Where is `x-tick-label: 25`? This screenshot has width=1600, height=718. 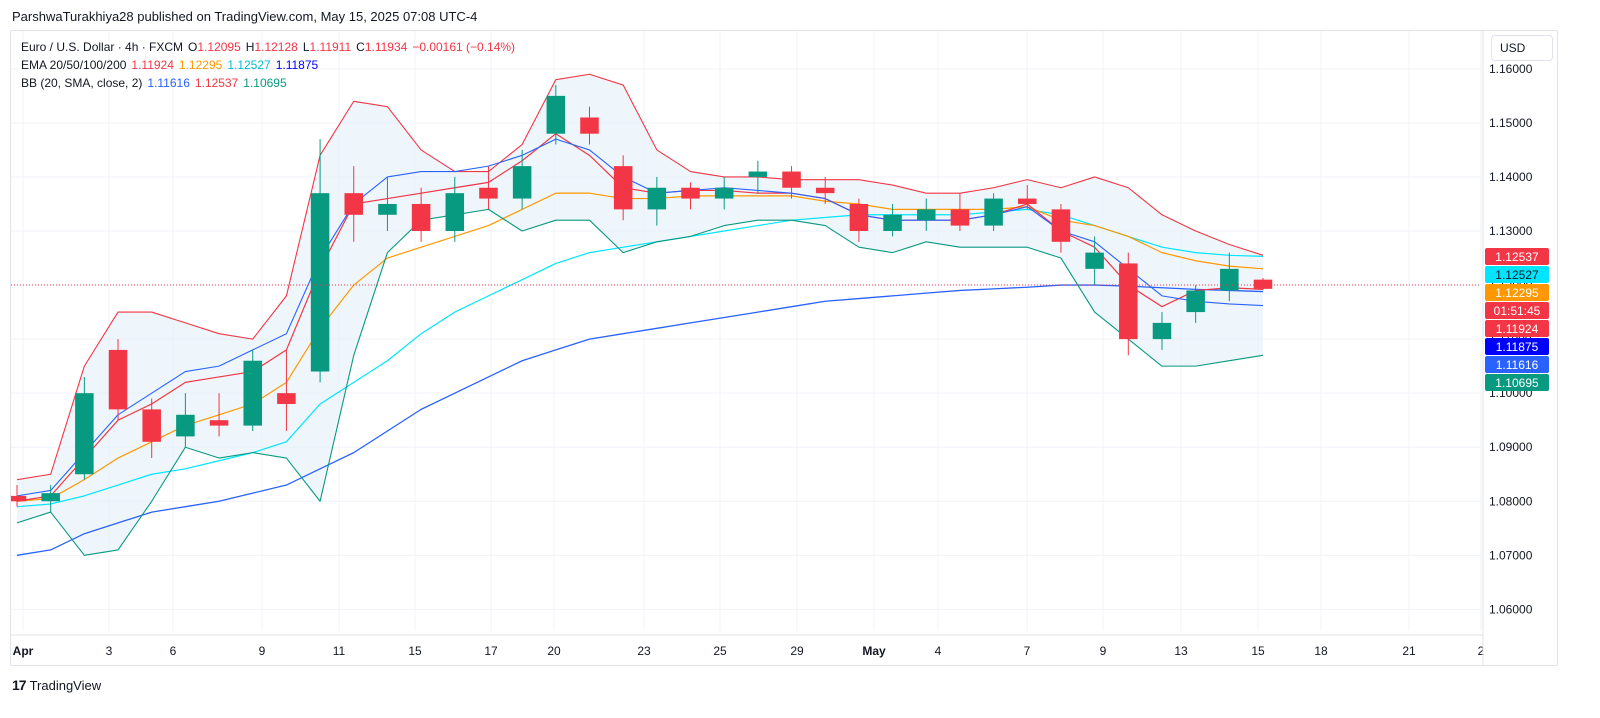
x-tick-label: 25 is located at coordinates (720, 651).